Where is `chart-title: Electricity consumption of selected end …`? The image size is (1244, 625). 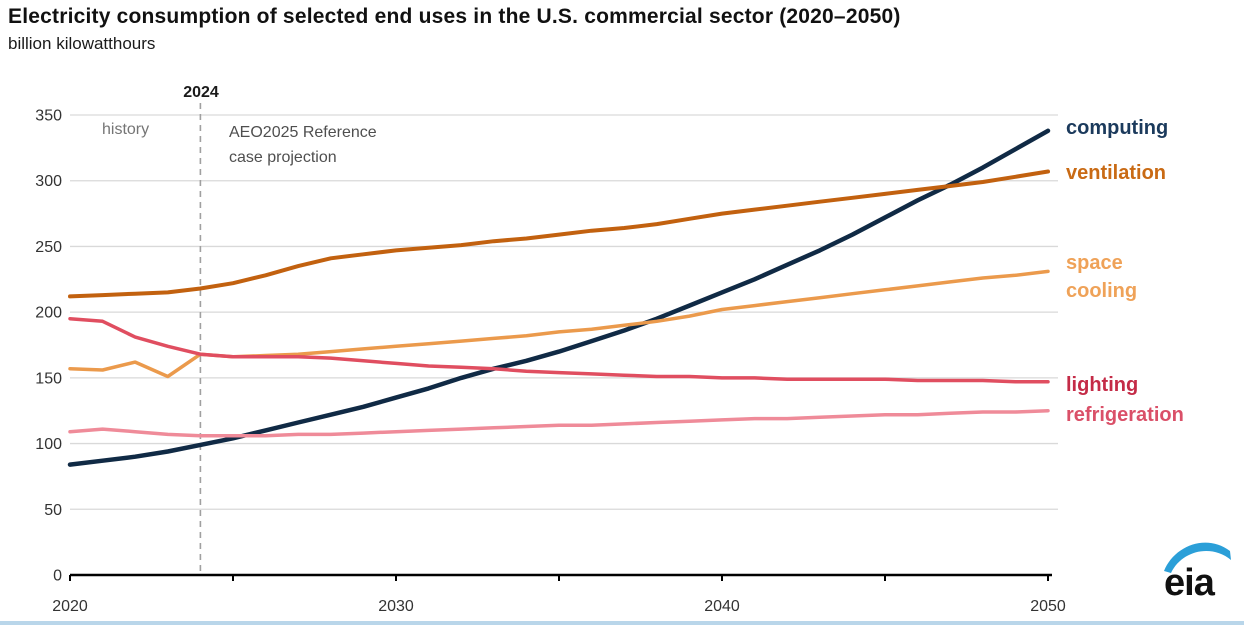 chart-title: Electricity consumption of selected end … is located at coordinates (454, 16).